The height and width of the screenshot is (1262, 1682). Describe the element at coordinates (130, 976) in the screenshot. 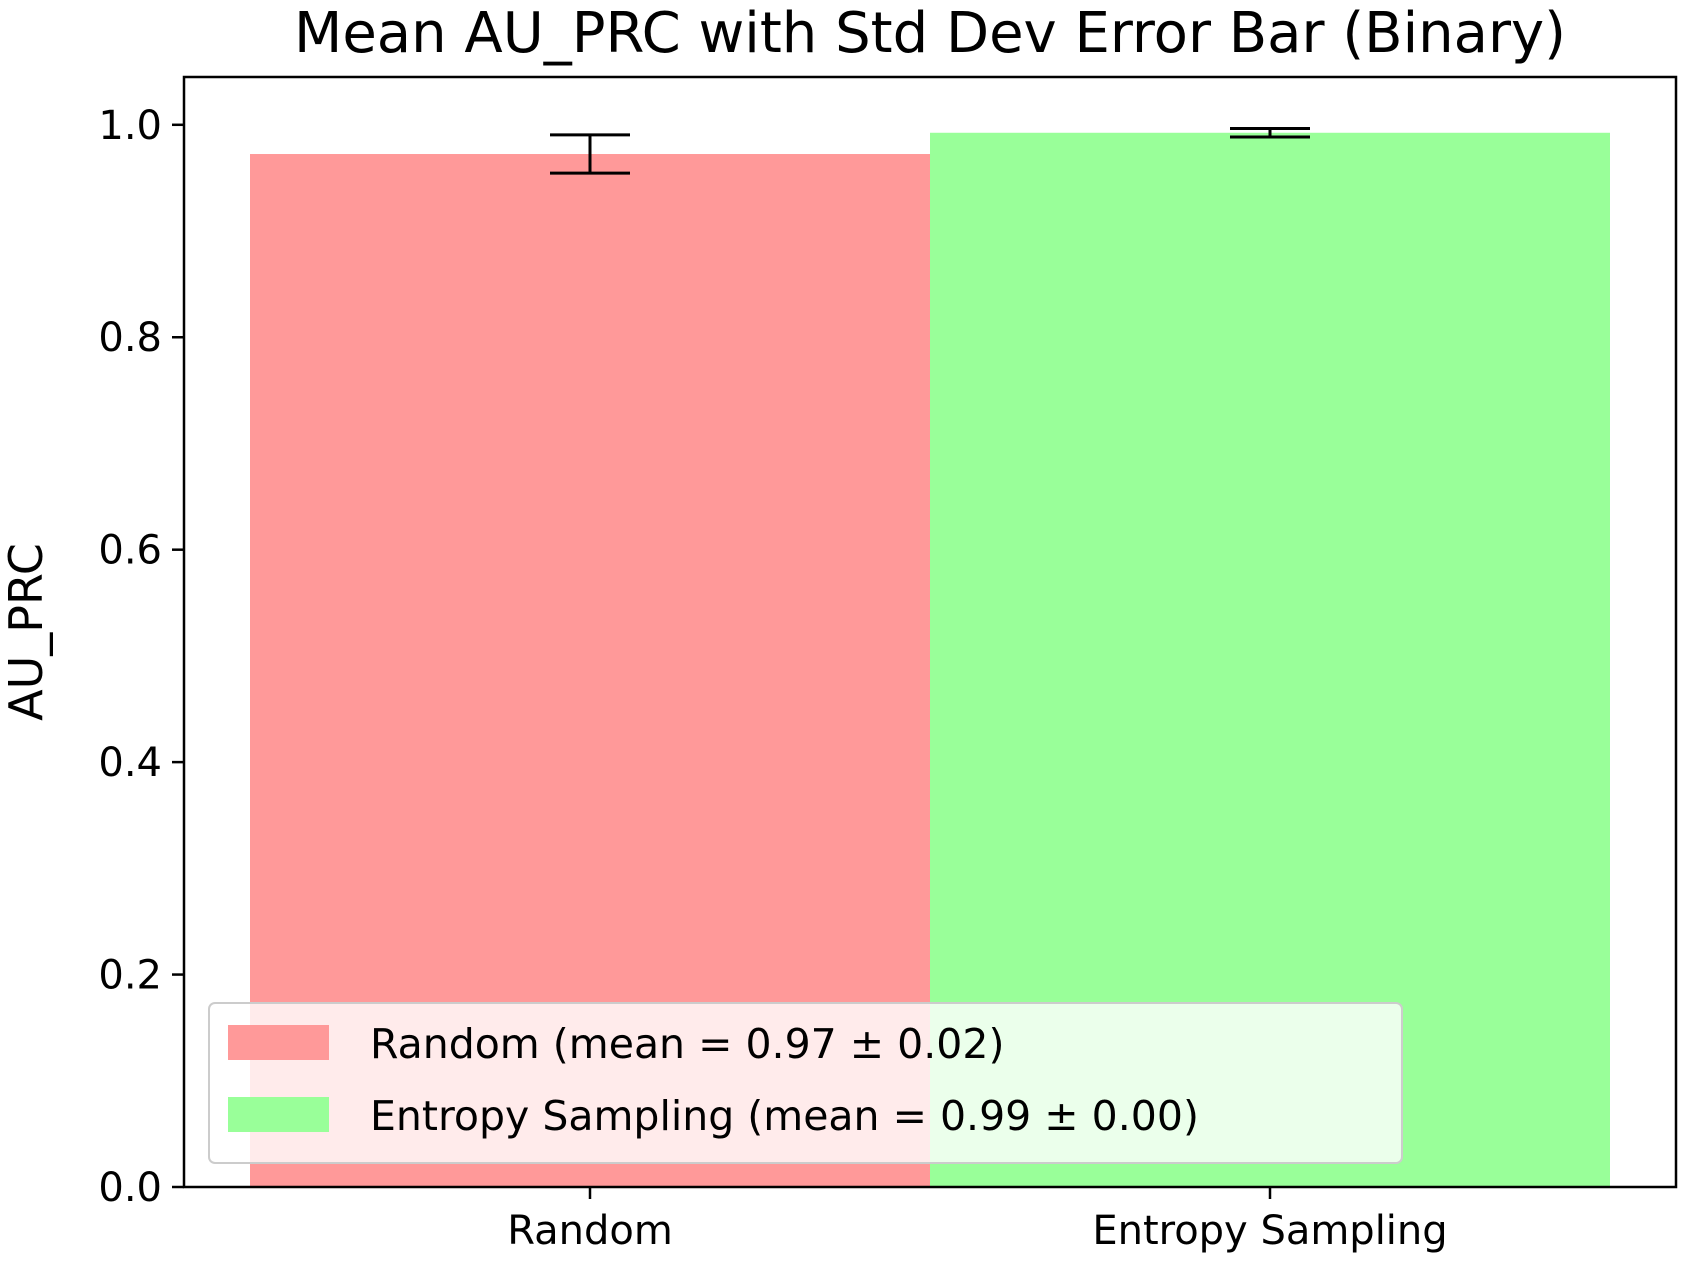

I see `y-tick-label: 0.2` at that location.